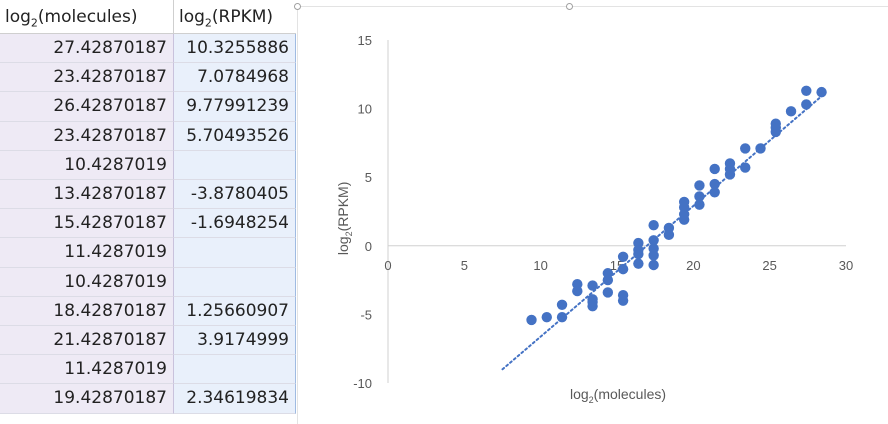 This screenshot has width=888, height=424. Describe the element at coordinates (87, 136) in the screenshot. I see `cell-molecules-r4: 23.42870187` at that location.